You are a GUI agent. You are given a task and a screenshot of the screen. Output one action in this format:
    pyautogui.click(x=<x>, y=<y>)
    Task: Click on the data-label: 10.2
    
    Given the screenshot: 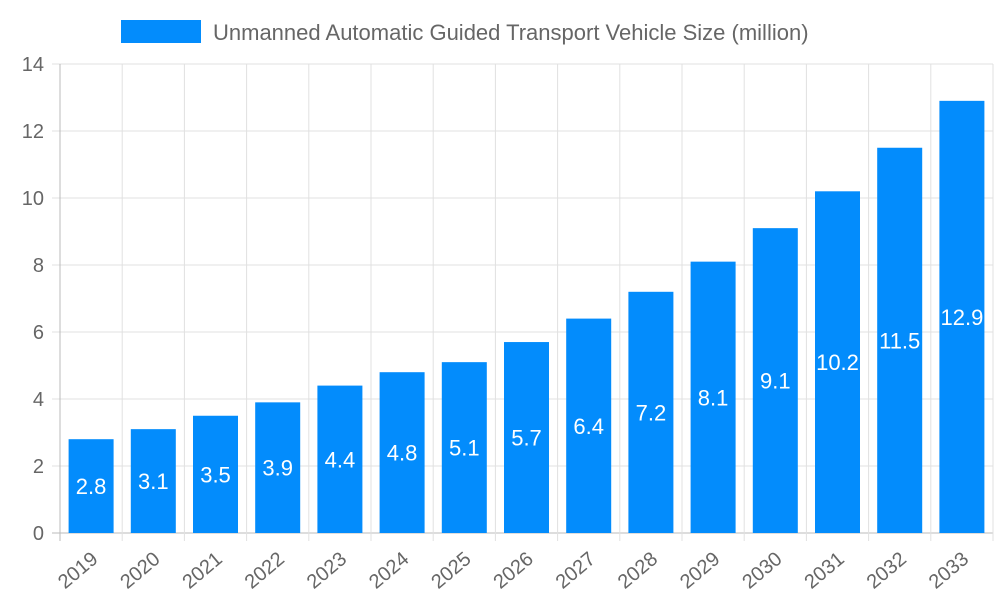 What is the action you would take?
    pyautogui.click(x=837, y=362)
    